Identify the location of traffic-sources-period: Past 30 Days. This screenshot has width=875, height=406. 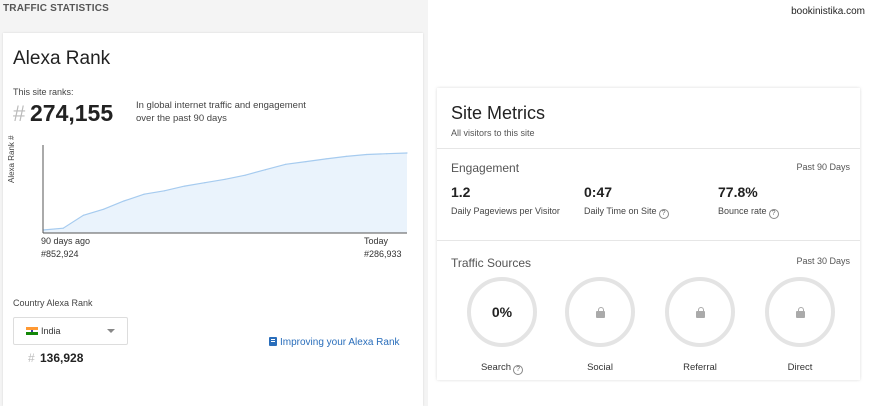
(823, 261).